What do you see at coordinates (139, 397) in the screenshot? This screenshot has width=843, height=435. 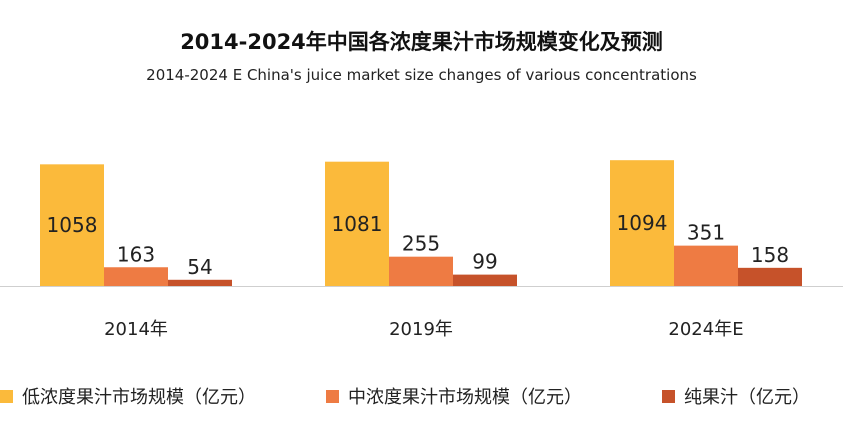 I see `legend-label-low: 低浓度果汁市场规模（亿元）` at bounding box center [139, 397].